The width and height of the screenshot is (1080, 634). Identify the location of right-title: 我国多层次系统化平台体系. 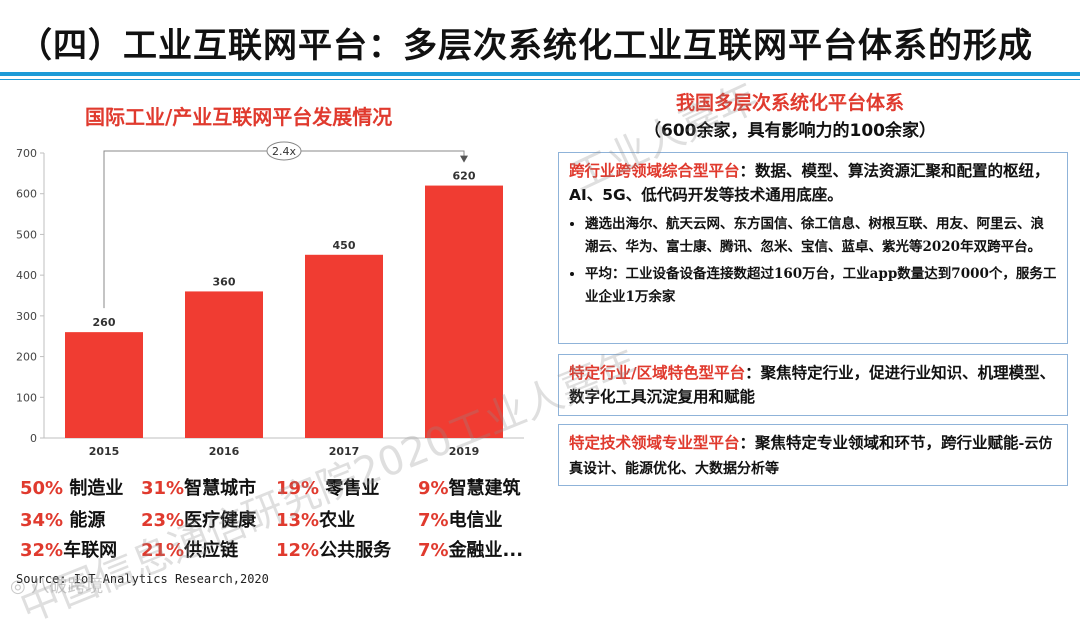
(789, 103).